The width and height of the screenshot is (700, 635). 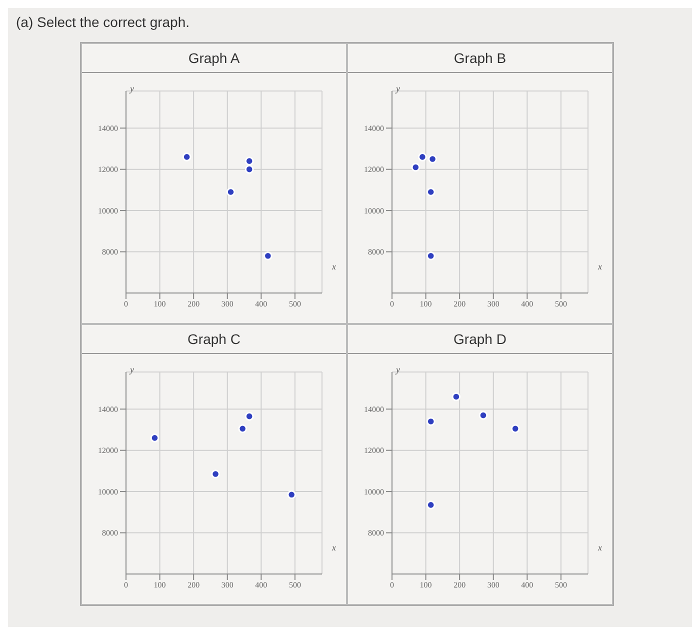 What do you see at coordinates (214, 58) in the screenshot?
I see `chart-title: Graph A` at bounding box center [214, 58].